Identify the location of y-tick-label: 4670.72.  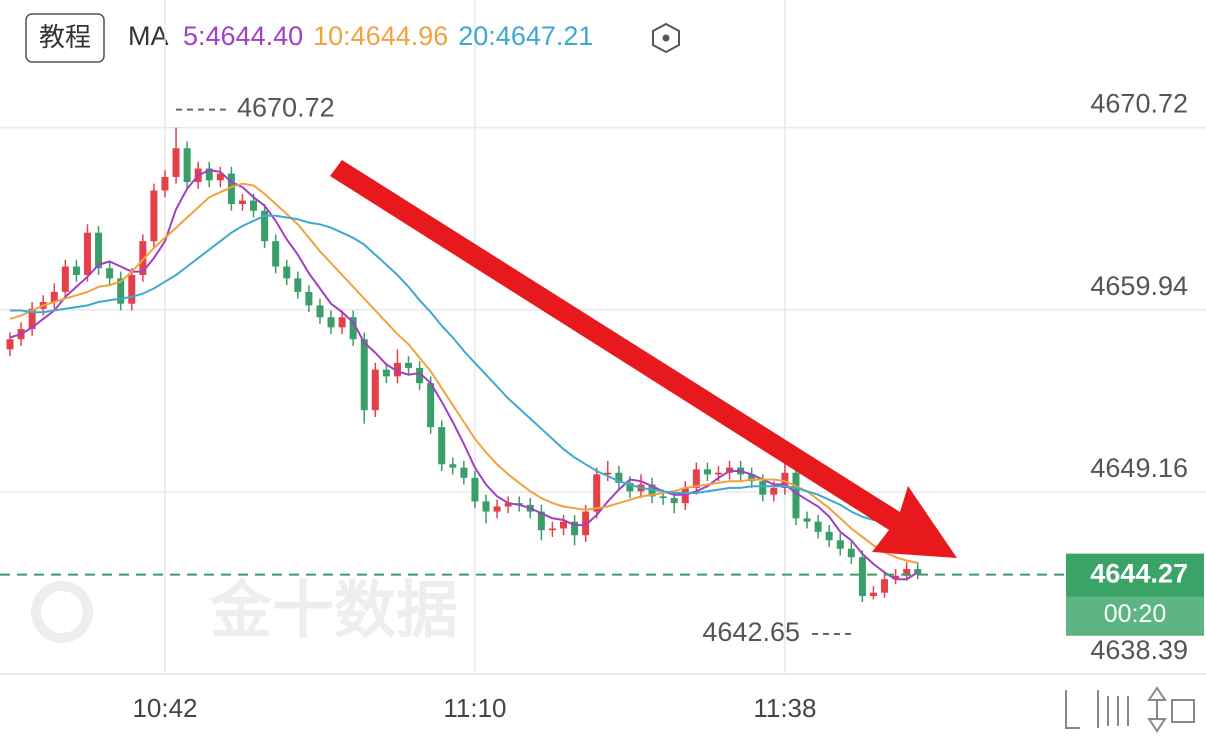
(1139, 104).